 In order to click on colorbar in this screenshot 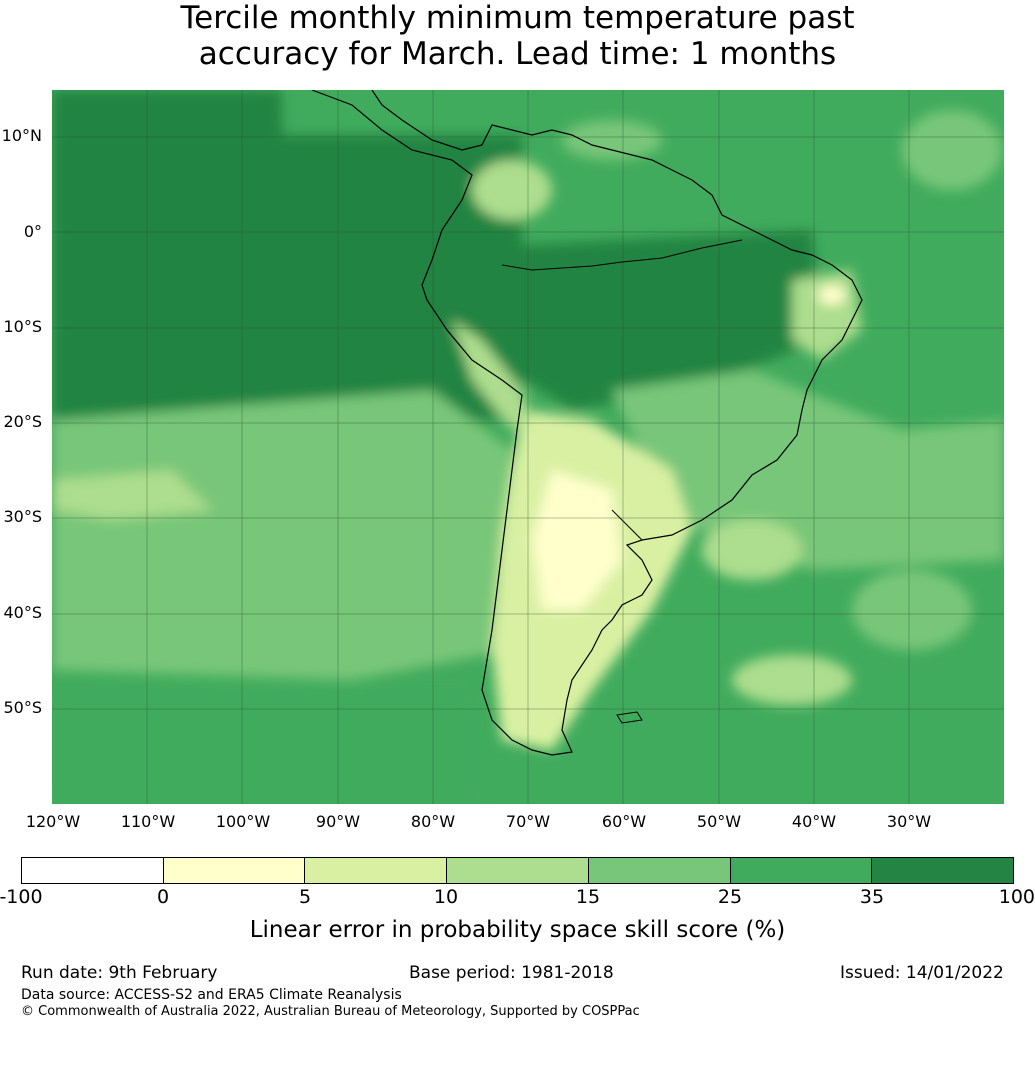, I will do `click(517, 870)`.